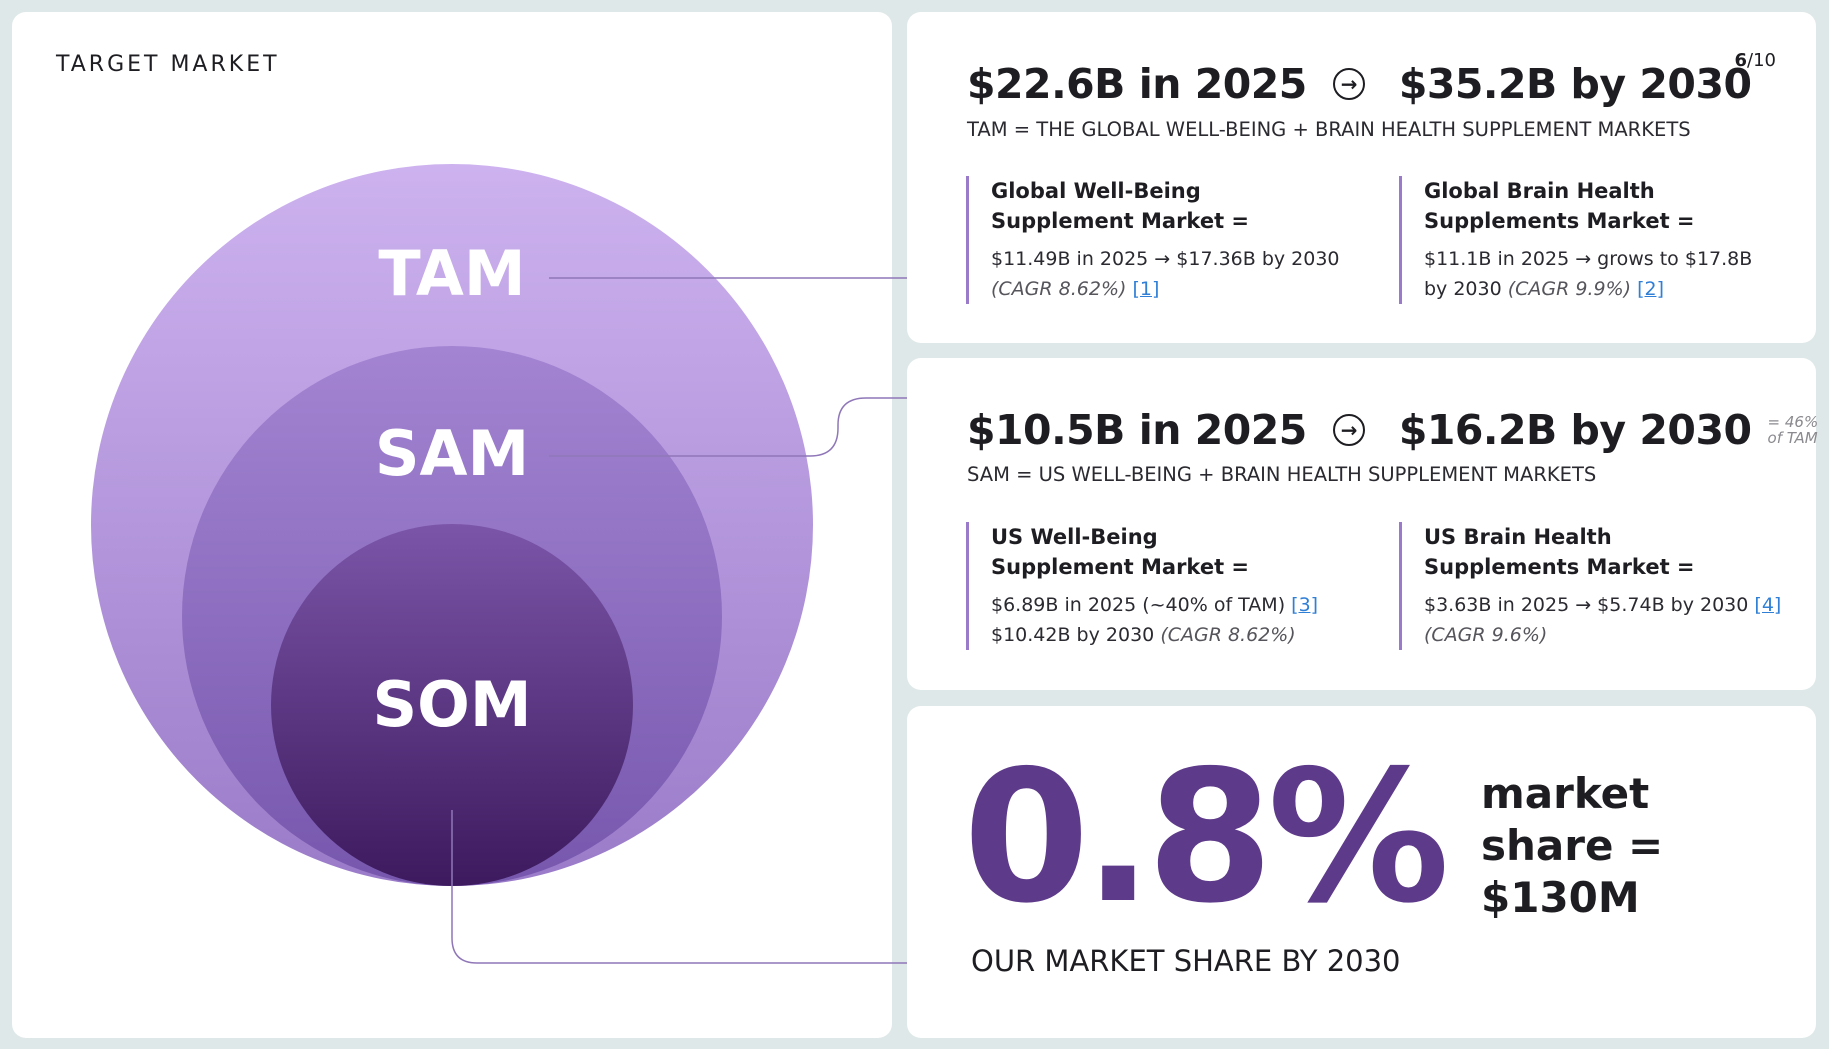 The image size is (1829, 1049). Describe the element at coordinates (168, 64) in the screenshot. I see `section-title: TARGET MARKET` at that location.